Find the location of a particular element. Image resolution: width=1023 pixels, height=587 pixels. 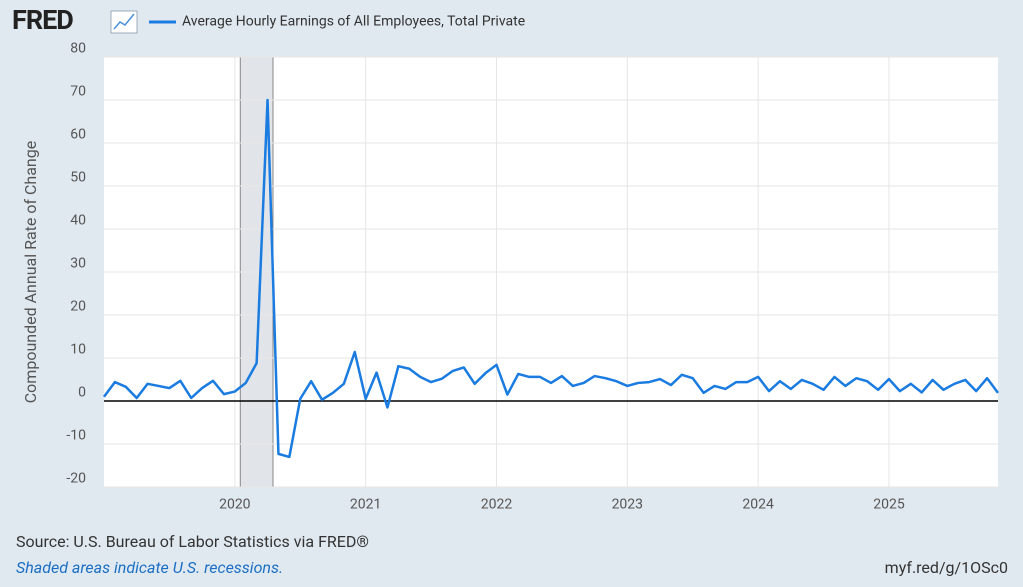

y-tick-label: 20 is located at coordinates (78, 307).